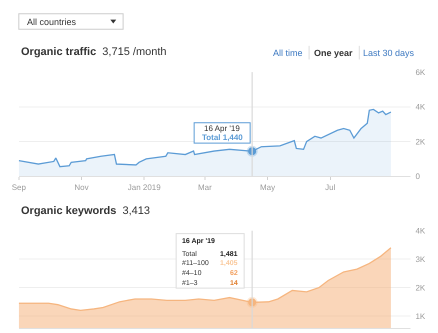 This screenshot has height=333, width=438. What do you see at coordinates (420, 316) in the screenshot?
I see `y-tick-label: 1K` at bounding box center [420, 316].